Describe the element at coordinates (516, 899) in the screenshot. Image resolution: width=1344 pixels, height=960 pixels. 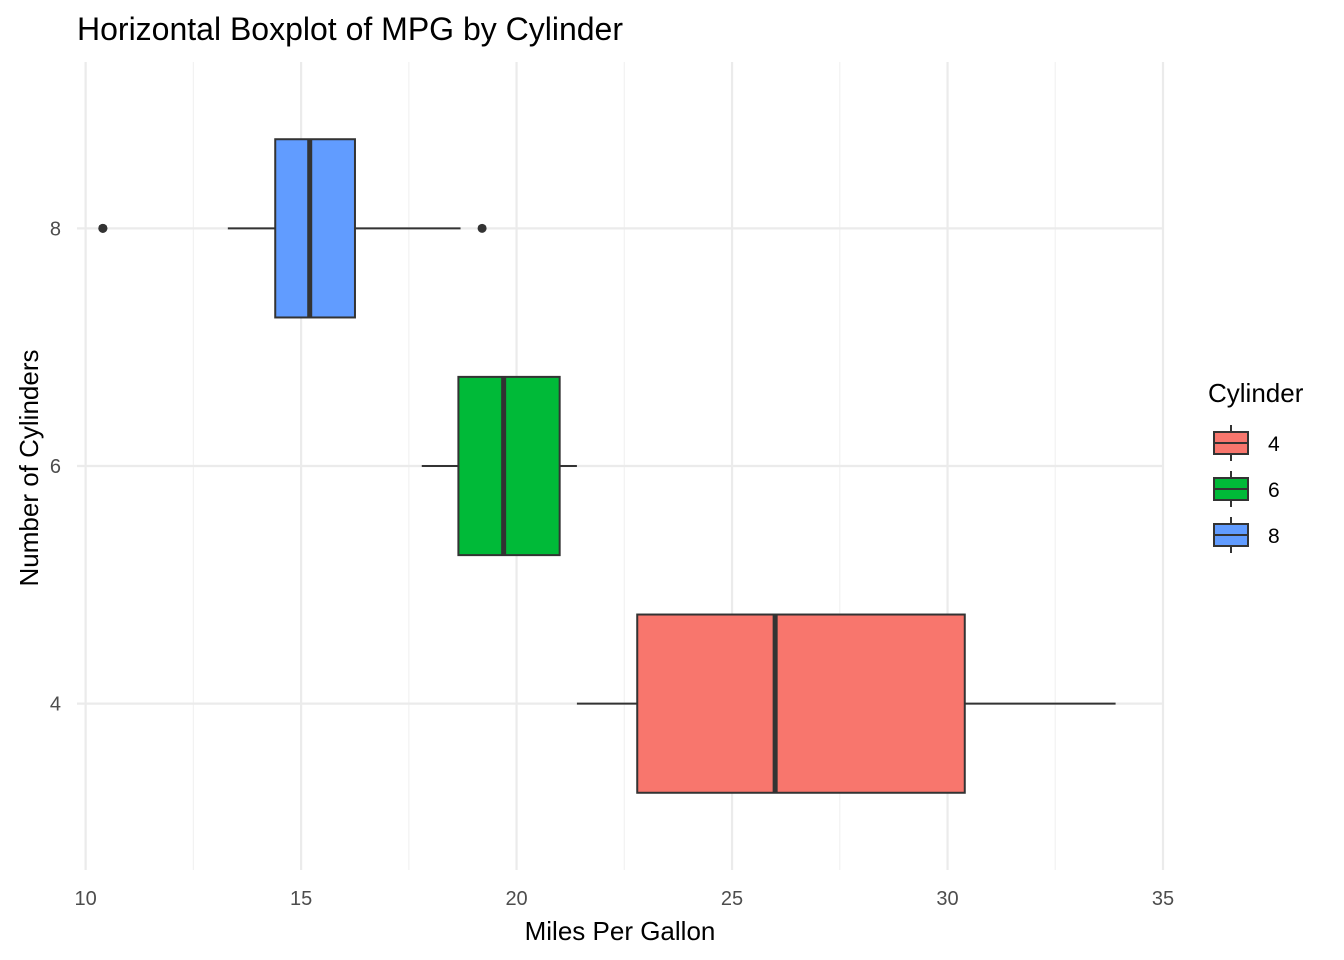
I see `x-tick-label: 20` at that location.